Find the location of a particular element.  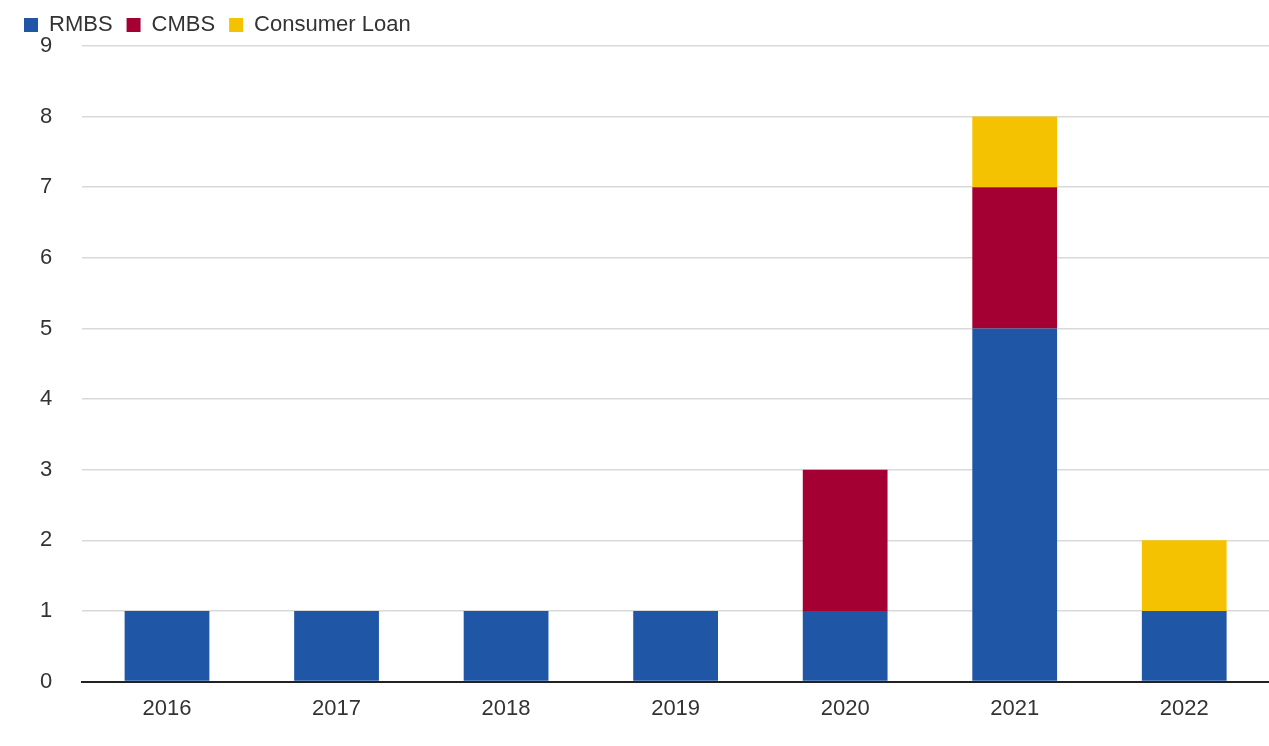

y-tick-label: 8 is located at coordinates (46, 115).